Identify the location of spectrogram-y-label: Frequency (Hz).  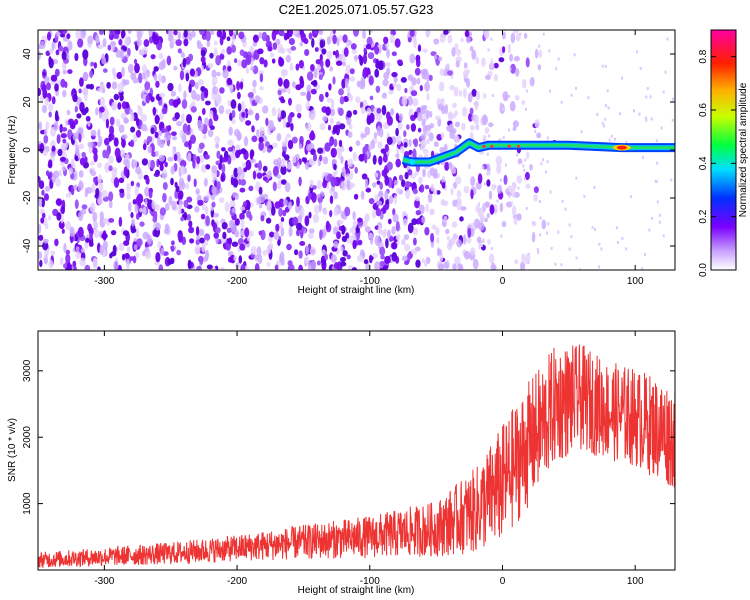
(12, 150).